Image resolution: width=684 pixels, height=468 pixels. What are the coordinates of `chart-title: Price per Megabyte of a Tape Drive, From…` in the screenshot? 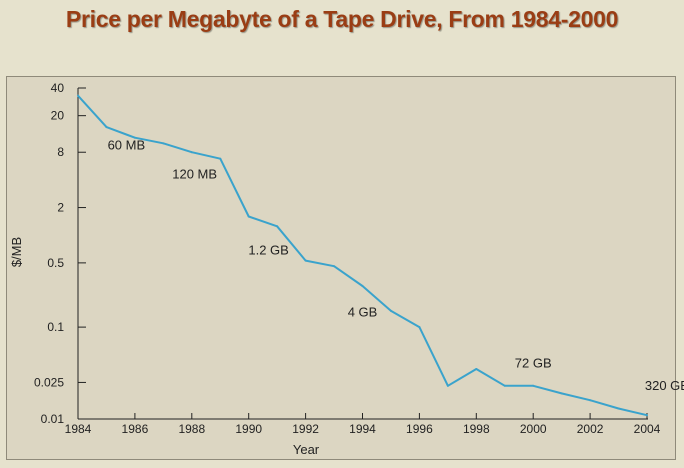 It's located at (342, 19).